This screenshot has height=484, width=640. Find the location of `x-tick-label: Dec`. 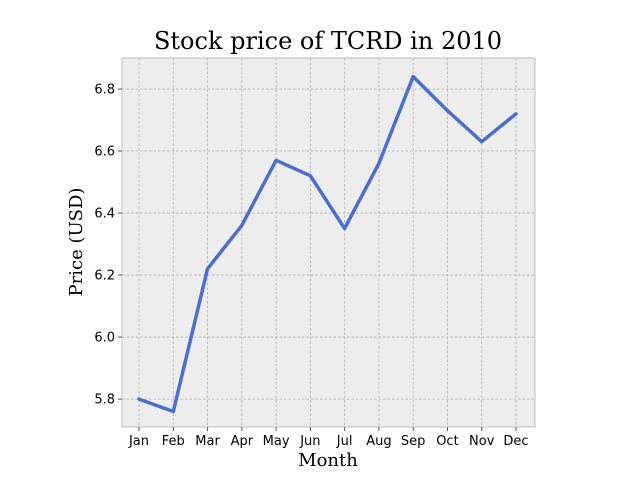

x-tick-label: Dec is located at coordinates (515, 441).